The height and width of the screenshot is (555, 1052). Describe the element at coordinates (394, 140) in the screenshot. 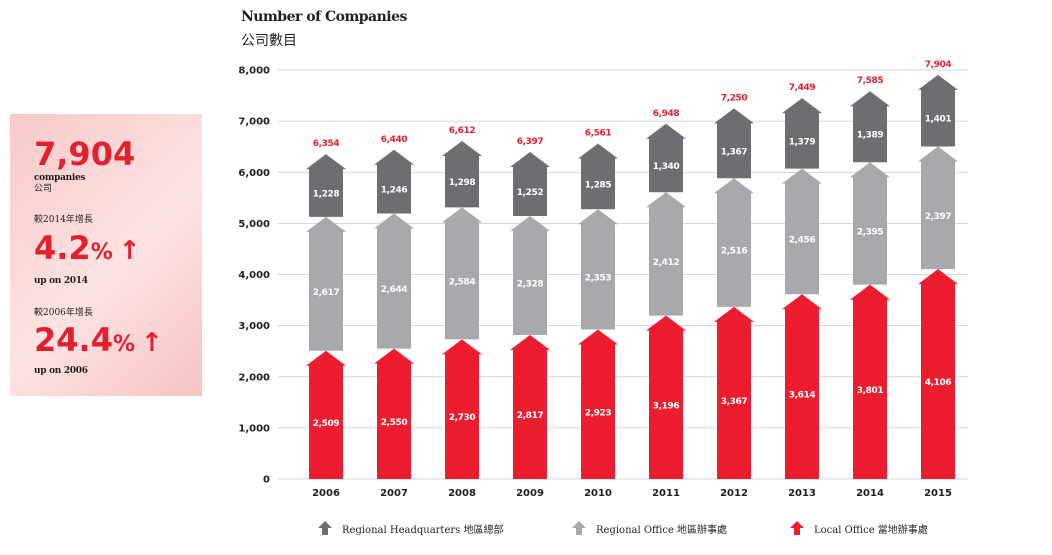

I see `total-label: 6,440` at that location.